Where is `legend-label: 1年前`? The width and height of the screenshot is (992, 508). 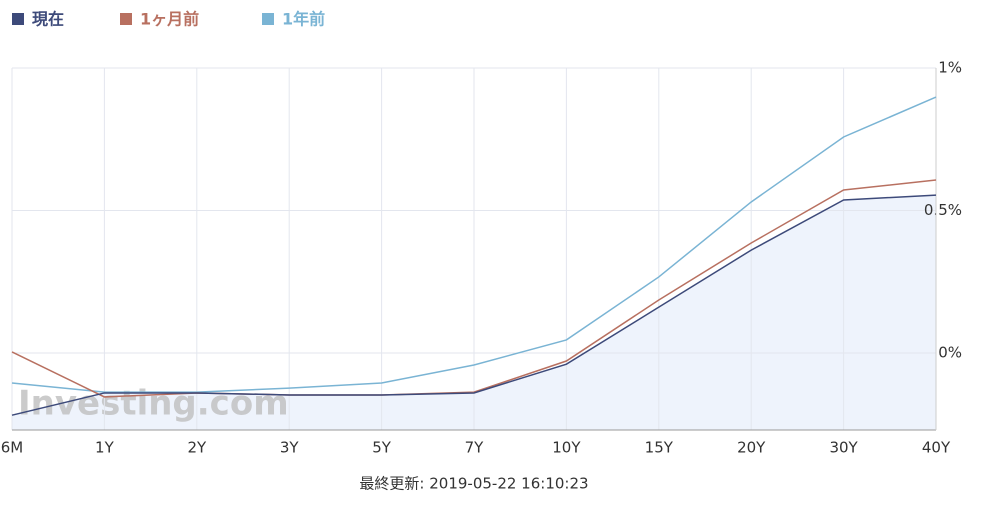
legend-label: 1年前 is located at coordinates (303, 19).